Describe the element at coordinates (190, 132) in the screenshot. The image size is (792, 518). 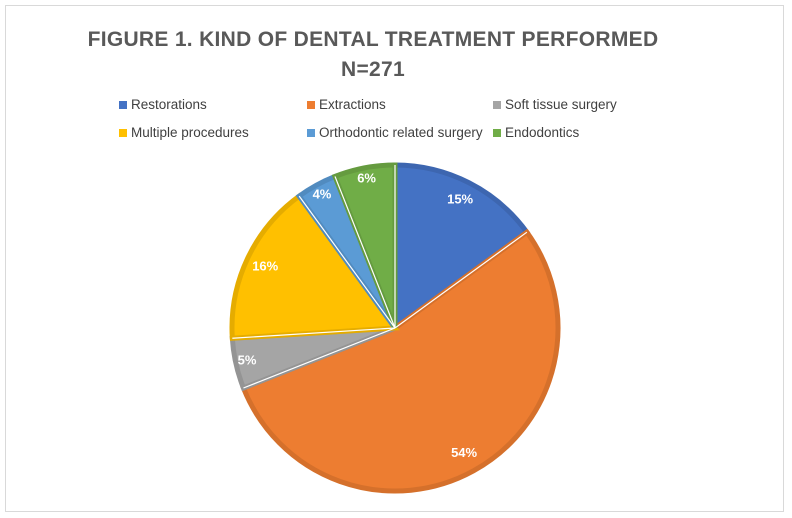
I see `legend-label: Multiple procedures` at that location.